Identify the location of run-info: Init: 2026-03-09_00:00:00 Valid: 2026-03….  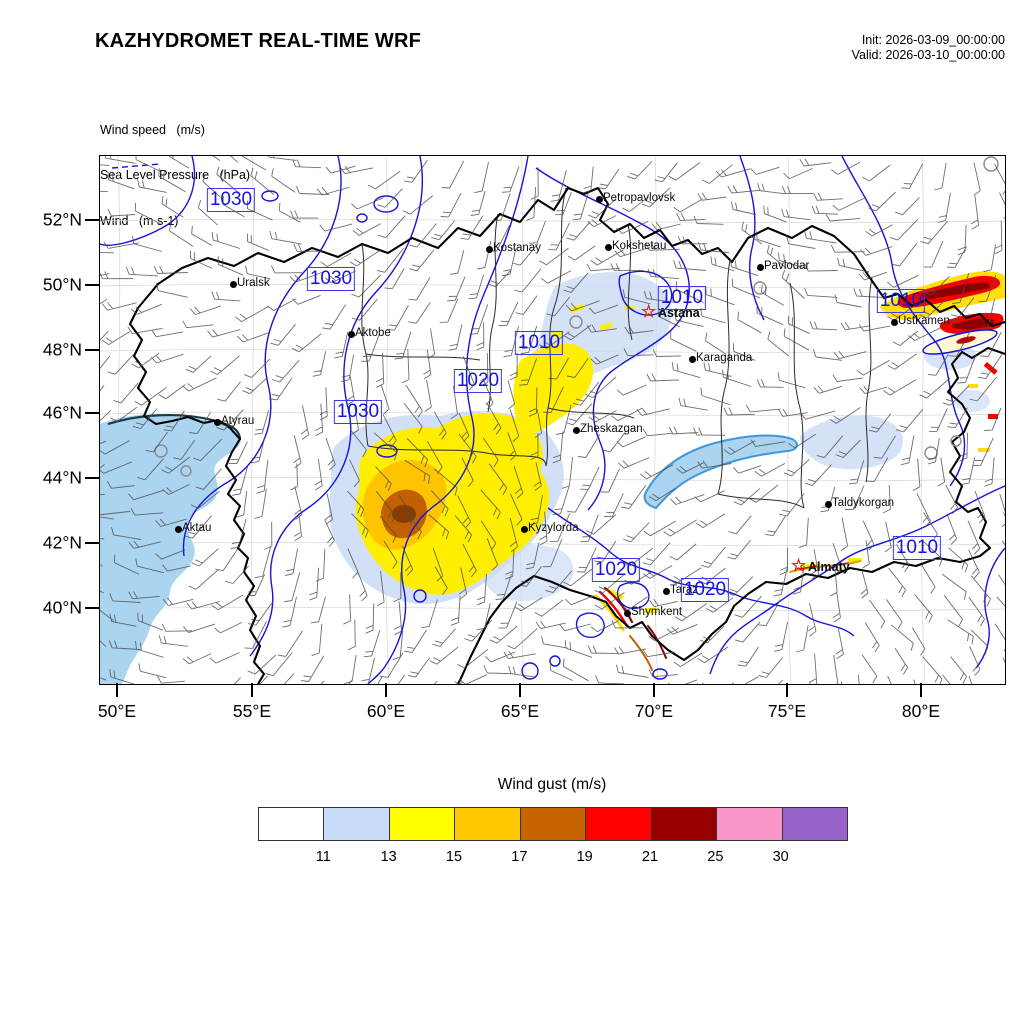
(928, 48).